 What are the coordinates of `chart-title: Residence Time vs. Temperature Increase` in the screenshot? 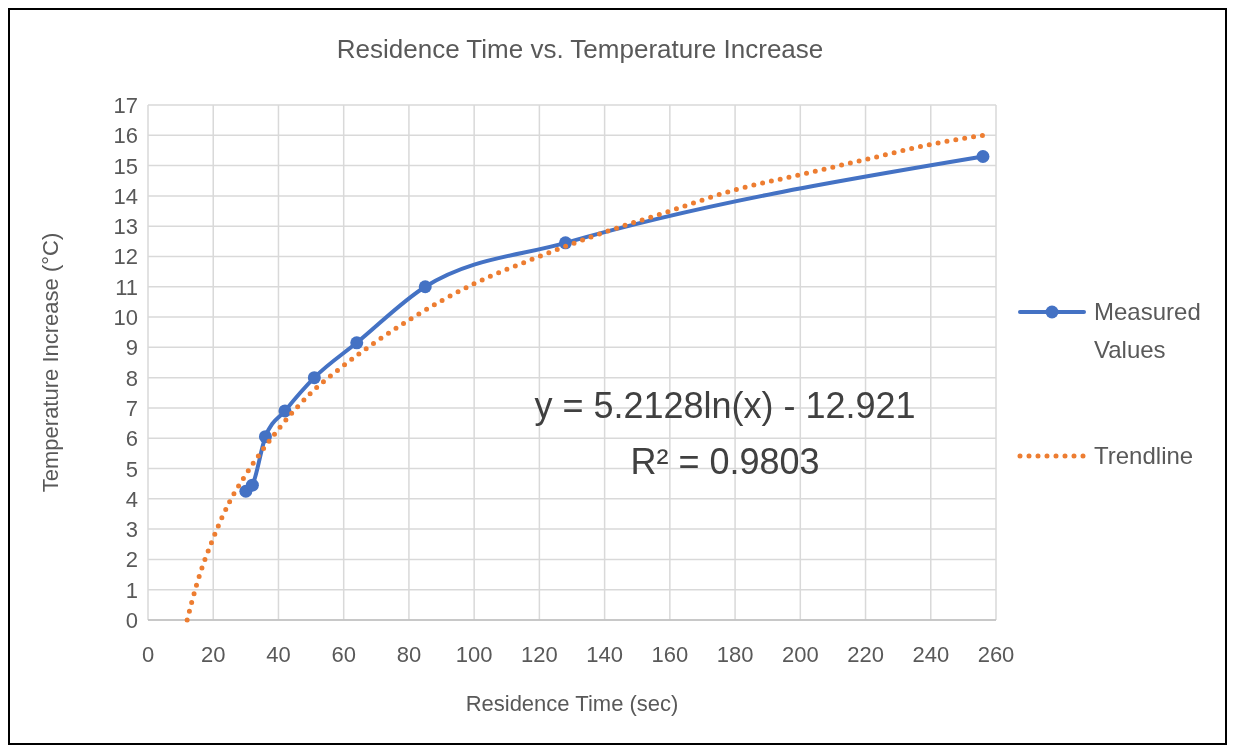 It's located at (580, 49).